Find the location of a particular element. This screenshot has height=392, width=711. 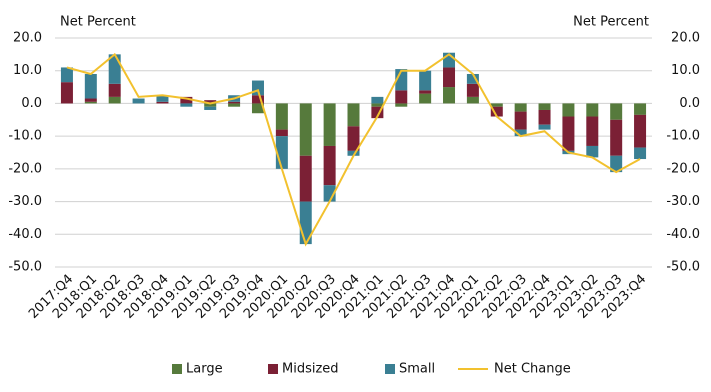

y-tick-label: -50.0 is located at coordinates (25, 267).